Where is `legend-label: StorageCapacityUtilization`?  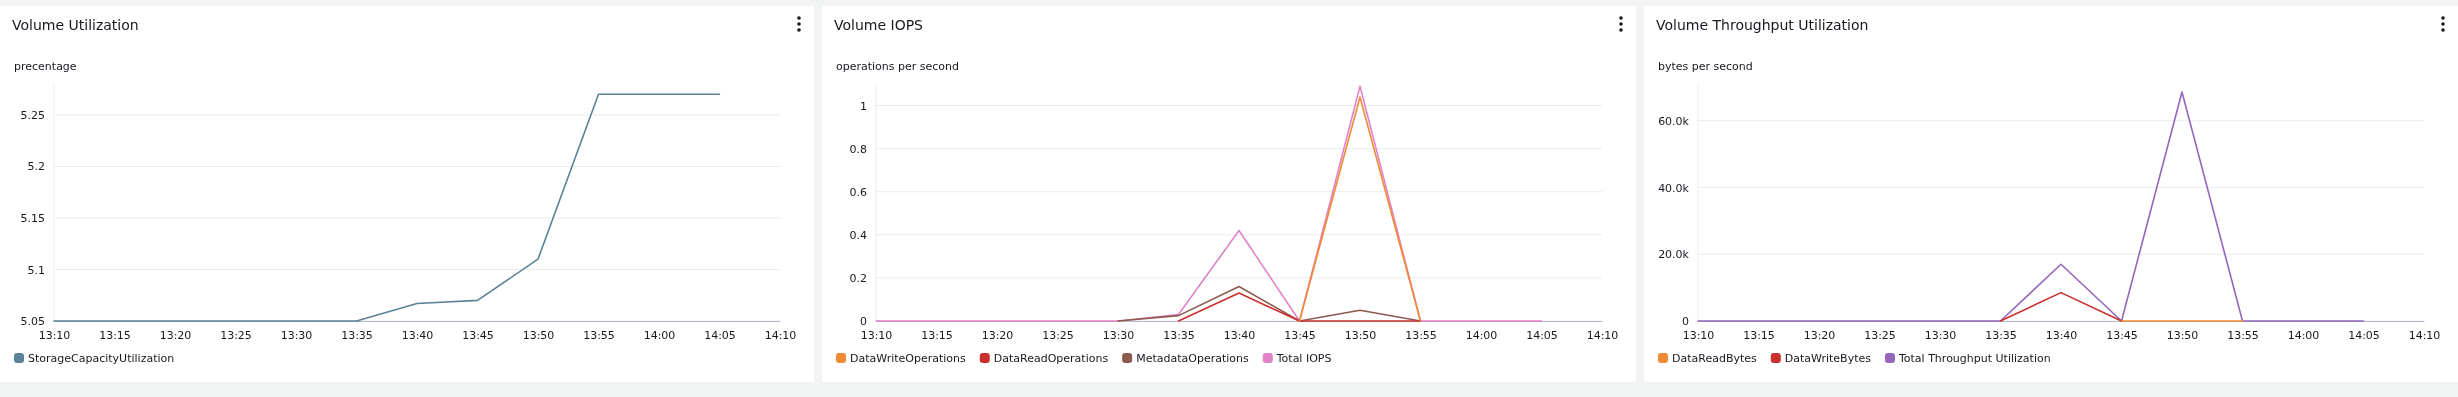 legend-label: StorageCapacityUtilization is located at coordinates (101, 358).